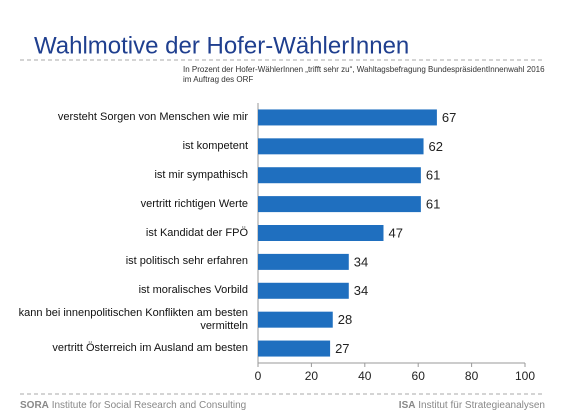  Describe the element at coordinates (193, 290) in the screenshot. I see `category-label: ist moralisches Vorbild` at that location.